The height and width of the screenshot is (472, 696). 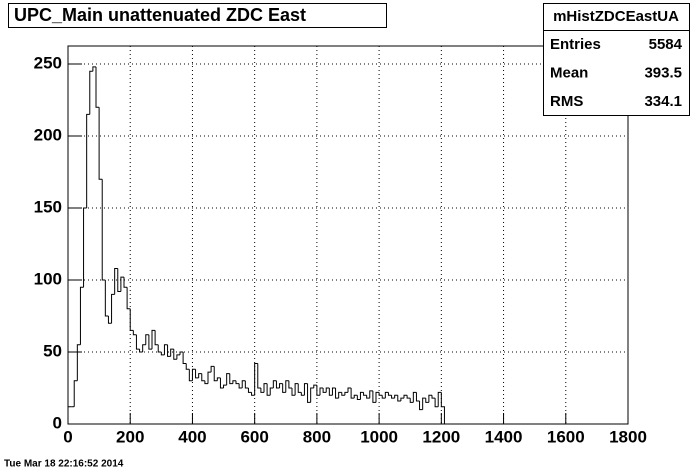 What do you see at coordinates (64, 464) in the screenshot?
I see `timestamp: Tue Mar 18 22:16:52 2014` at bounding box center [64, 464].